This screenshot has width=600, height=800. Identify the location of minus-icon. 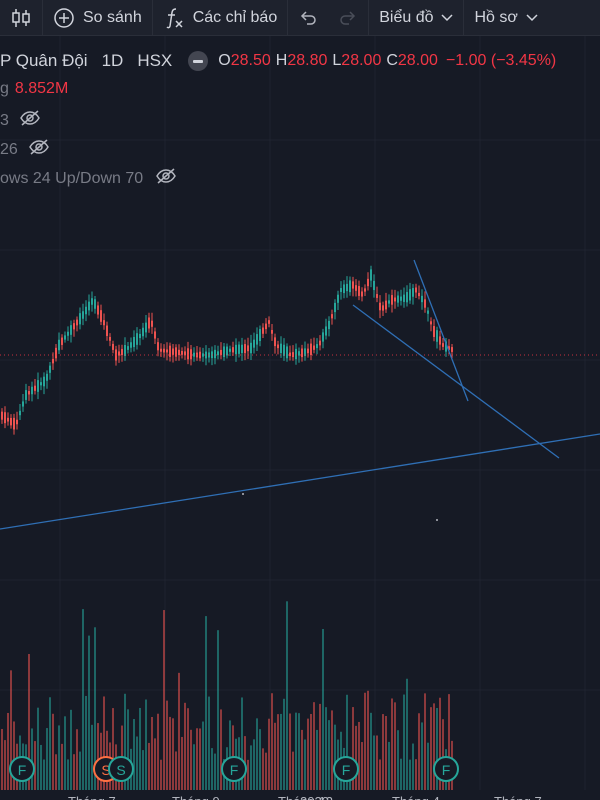
(198, 61).